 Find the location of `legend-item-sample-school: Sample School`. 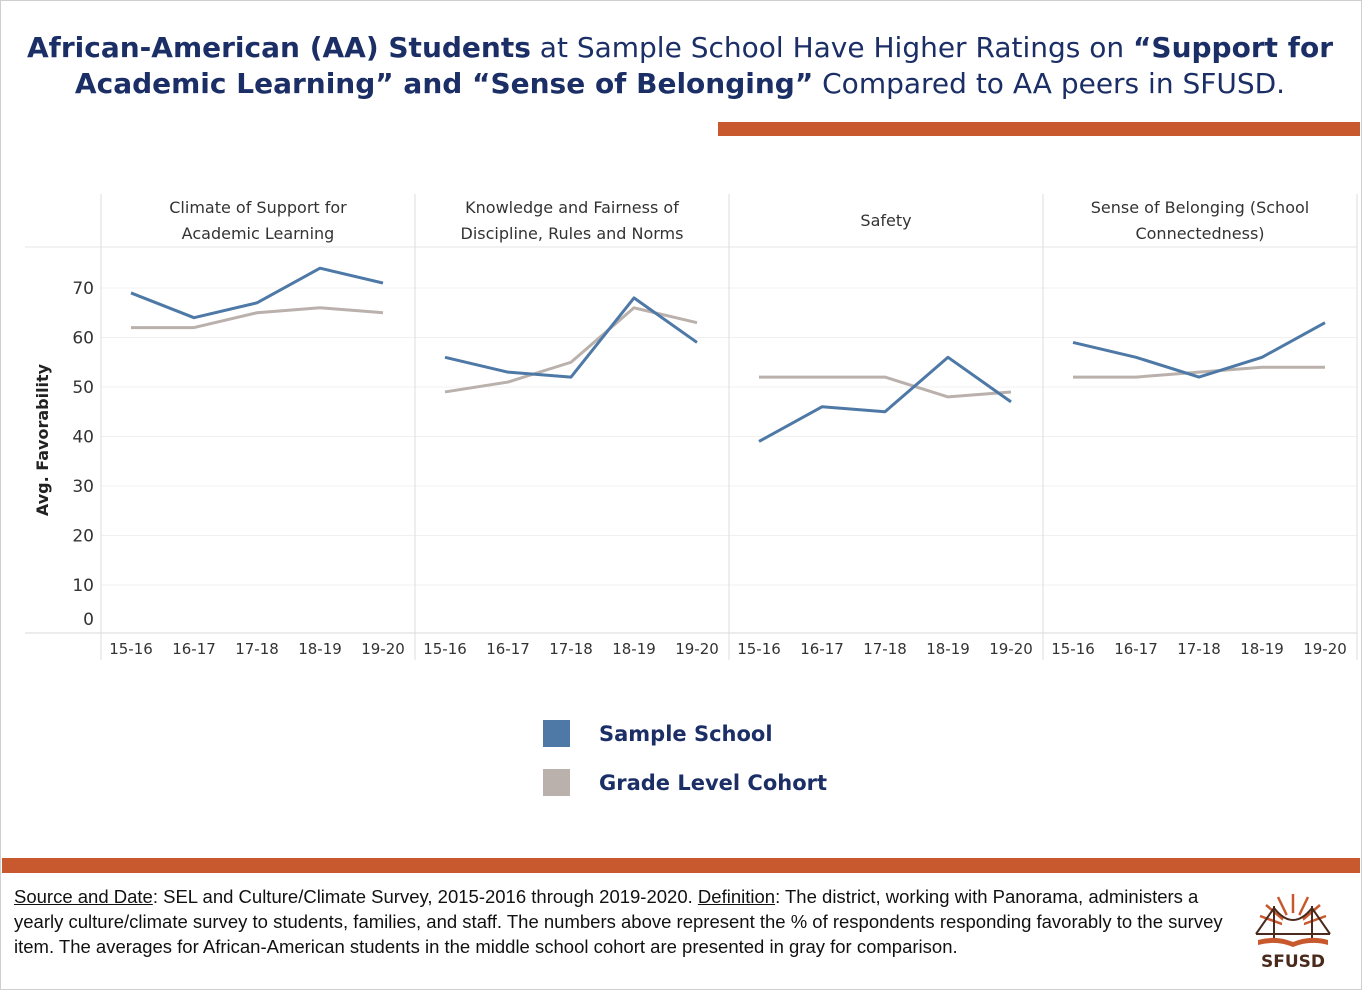

legend-item-sample-school: Sample School is located at coordinates (658, 733).